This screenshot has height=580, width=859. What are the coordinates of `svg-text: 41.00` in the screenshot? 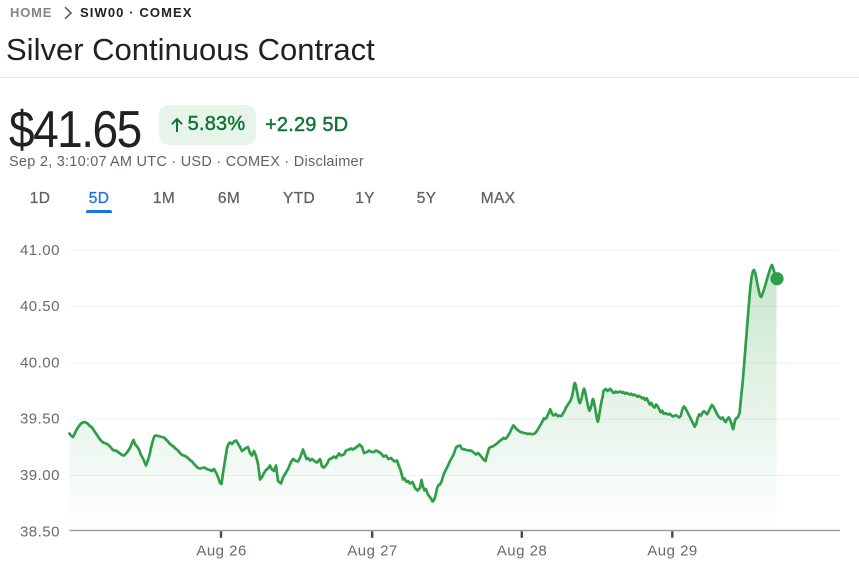 It's located at (40, 250).